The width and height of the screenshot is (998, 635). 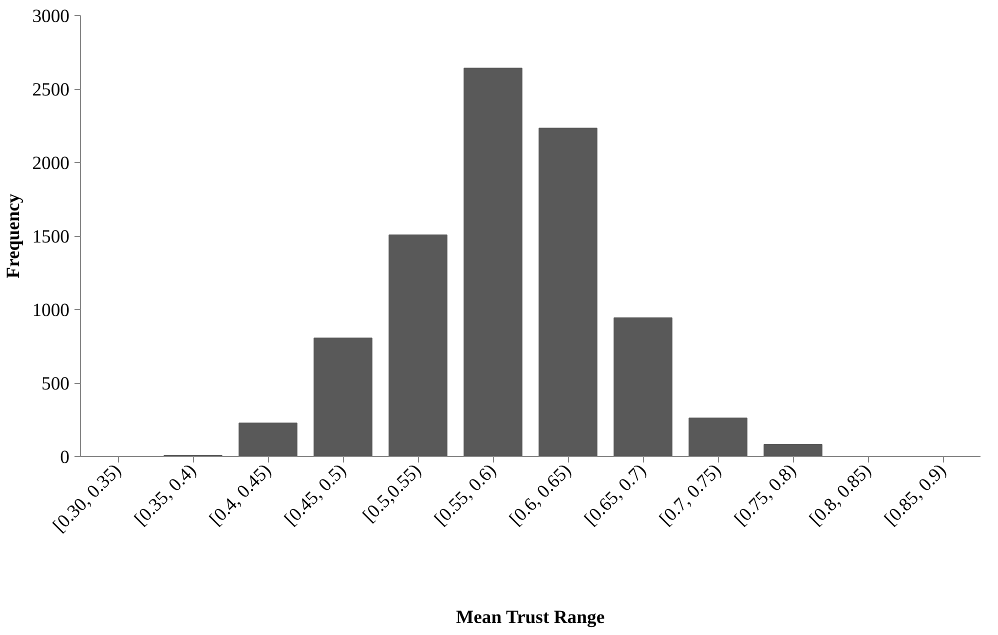 I want to click on y-tick-label: 3000, so click(x=51, y=16).